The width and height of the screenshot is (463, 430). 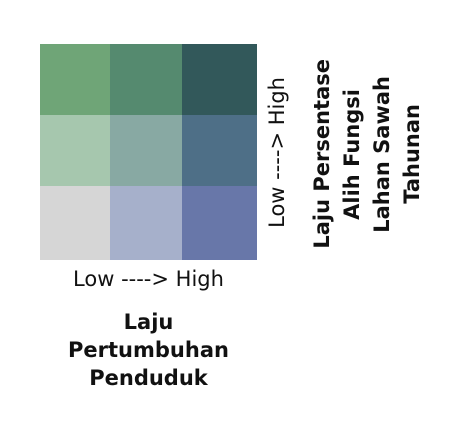 What do you see at coordinates (322, 154) in the screenshot?
I see `y-axis-title-line-1: Laju Persentase` at bounding box center [322, 154].